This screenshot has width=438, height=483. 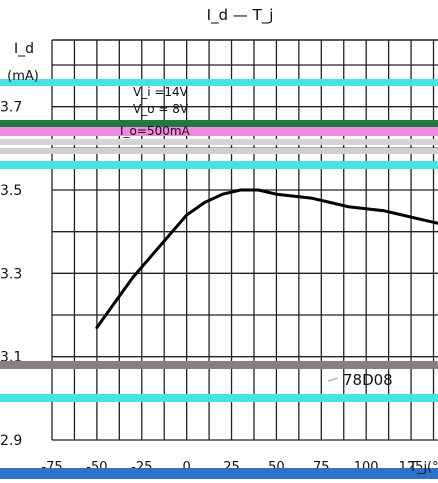 What do you see at coordinates (11, 441) in the screenshot?
I see `y-tick-label: 2.9` at bounding box center [11, 441].